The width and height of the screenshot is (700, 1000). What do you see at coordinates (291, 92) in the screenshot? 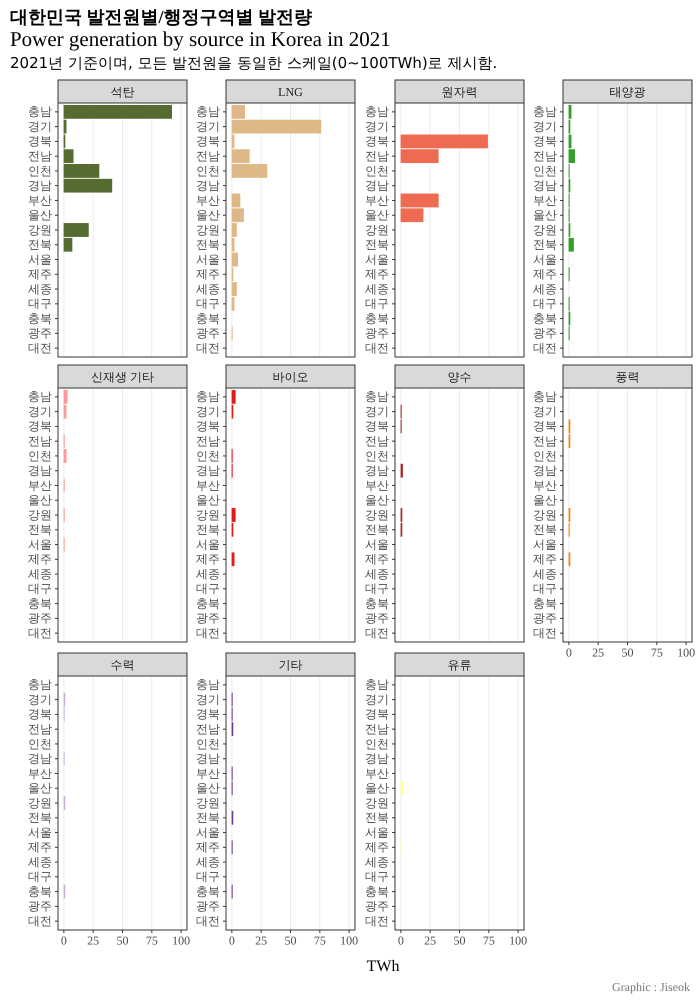
I see `chart-title: LNG` at bounding box center [291, 92].